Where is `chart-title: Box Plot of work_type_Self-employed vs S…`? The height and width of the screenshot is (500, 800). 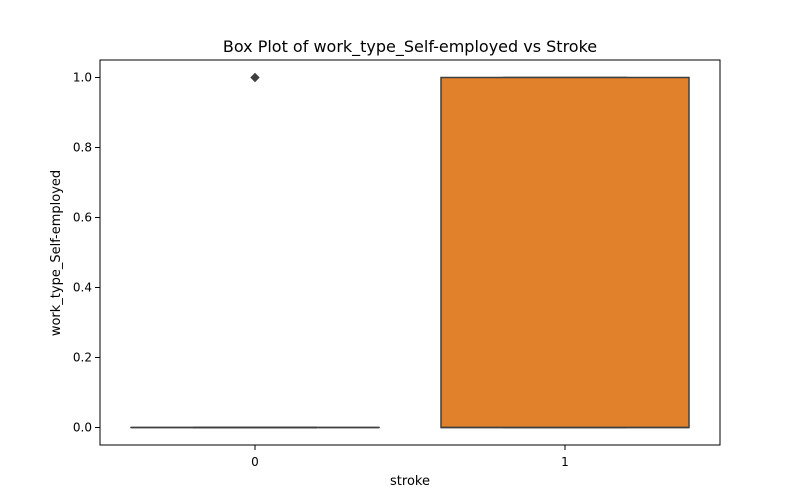 chart-title: Box Plot of work_type_Self-employed vs S… is located at coordinates (410, 47).